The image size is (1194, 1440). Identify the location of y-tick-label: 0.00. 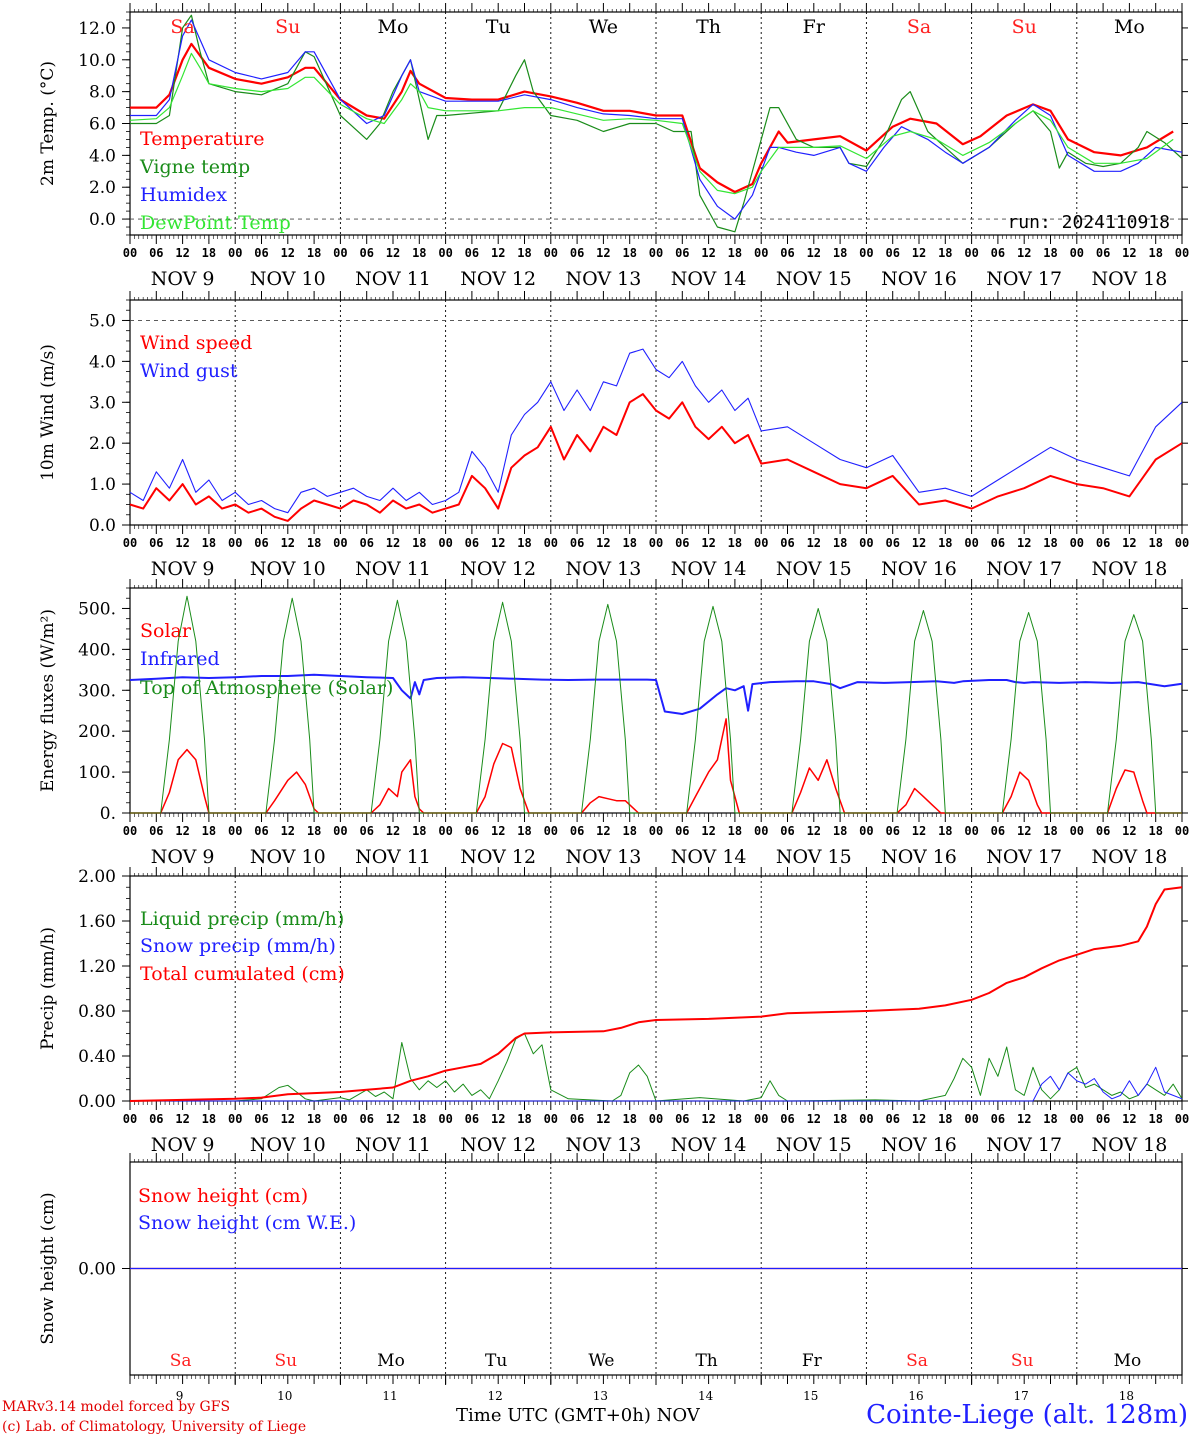
(97, 1102).